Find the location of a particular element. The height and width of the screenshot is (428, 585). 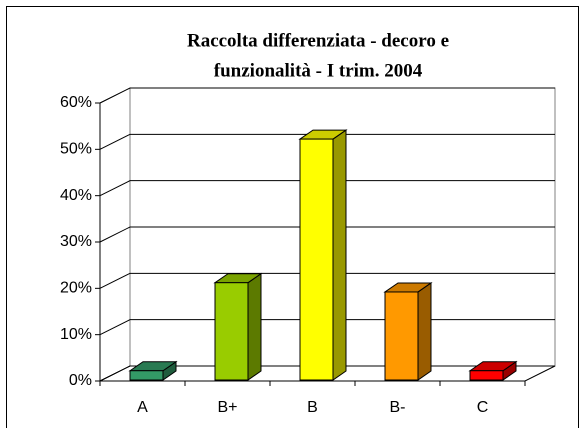

x-tick-label: A is located at coordinates (142, 407).